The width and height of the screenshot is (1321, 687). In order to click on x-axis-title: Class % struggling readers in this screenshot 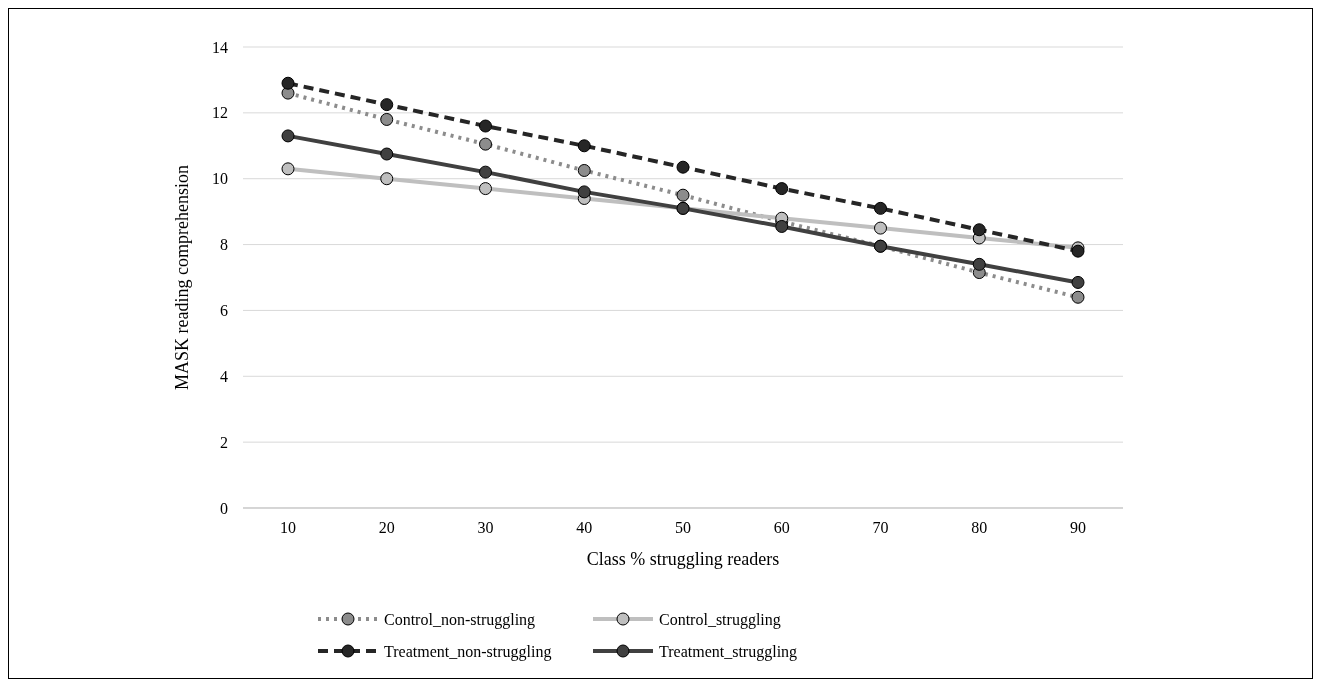, I will do `click(683, 559)`.